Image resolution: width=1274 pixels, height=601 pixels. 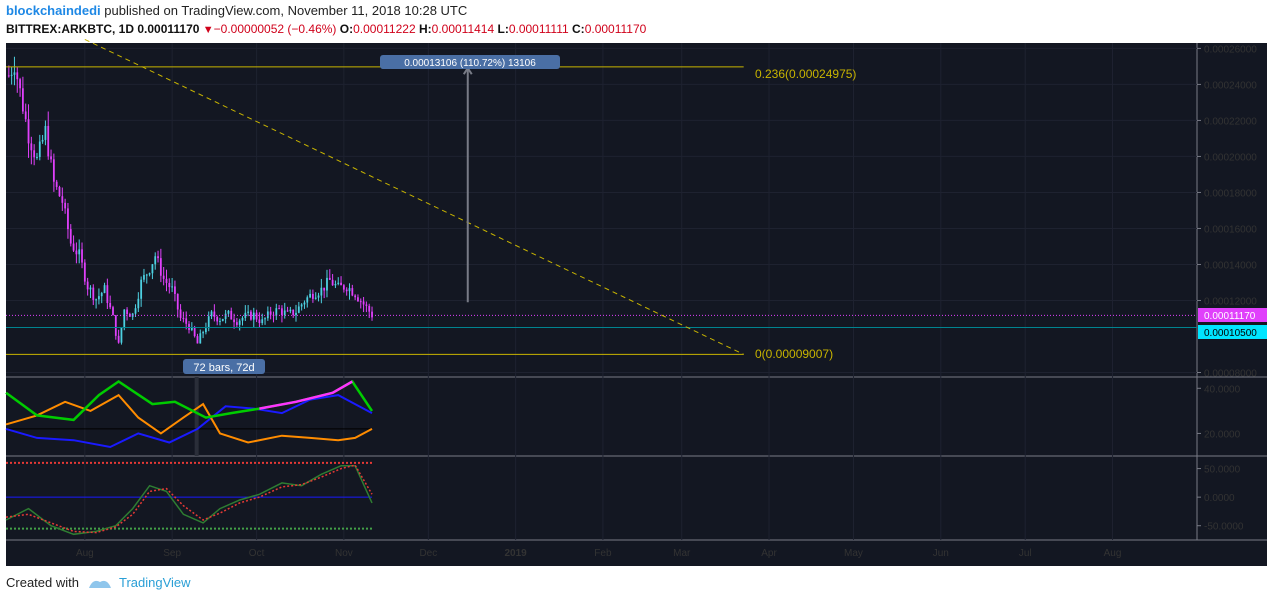 I want to click on osc-main-line, so click(x=189, y=500).